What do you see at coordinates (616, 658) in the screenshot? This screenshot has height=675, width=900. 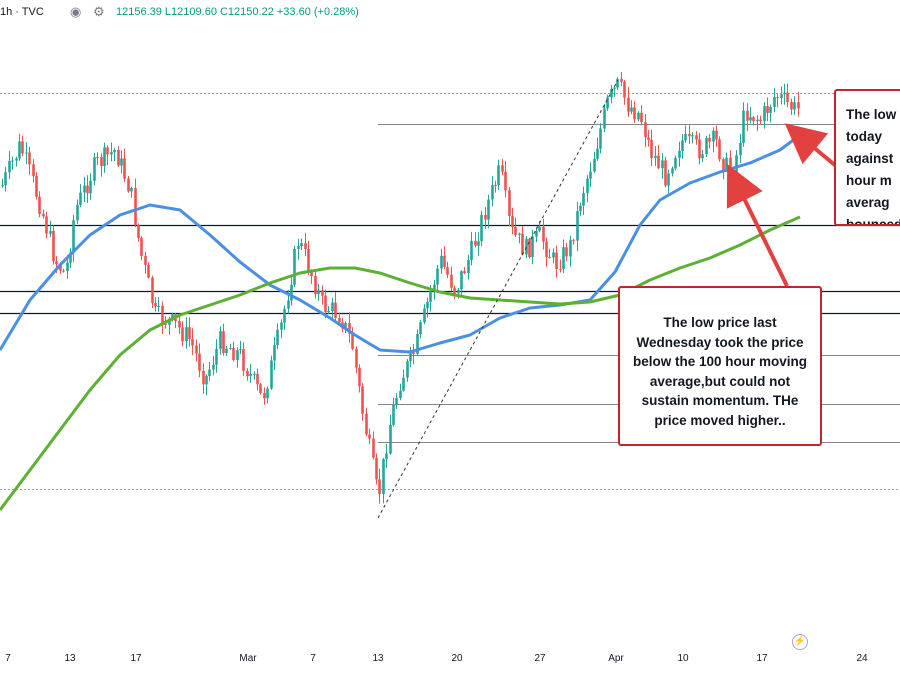 I see `x-tick-label: Apr` at bounding box center [616, 658].